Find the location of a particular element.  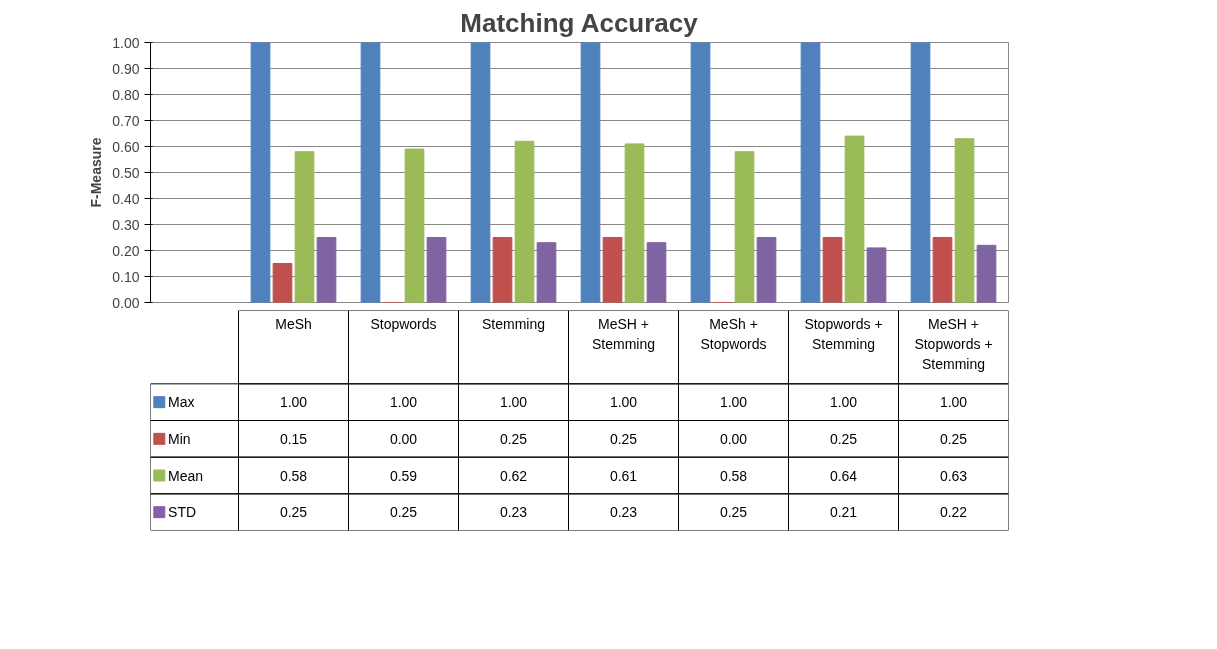

x-tick-label: Stopwords + Stemming is located at coordinates (843, 334).